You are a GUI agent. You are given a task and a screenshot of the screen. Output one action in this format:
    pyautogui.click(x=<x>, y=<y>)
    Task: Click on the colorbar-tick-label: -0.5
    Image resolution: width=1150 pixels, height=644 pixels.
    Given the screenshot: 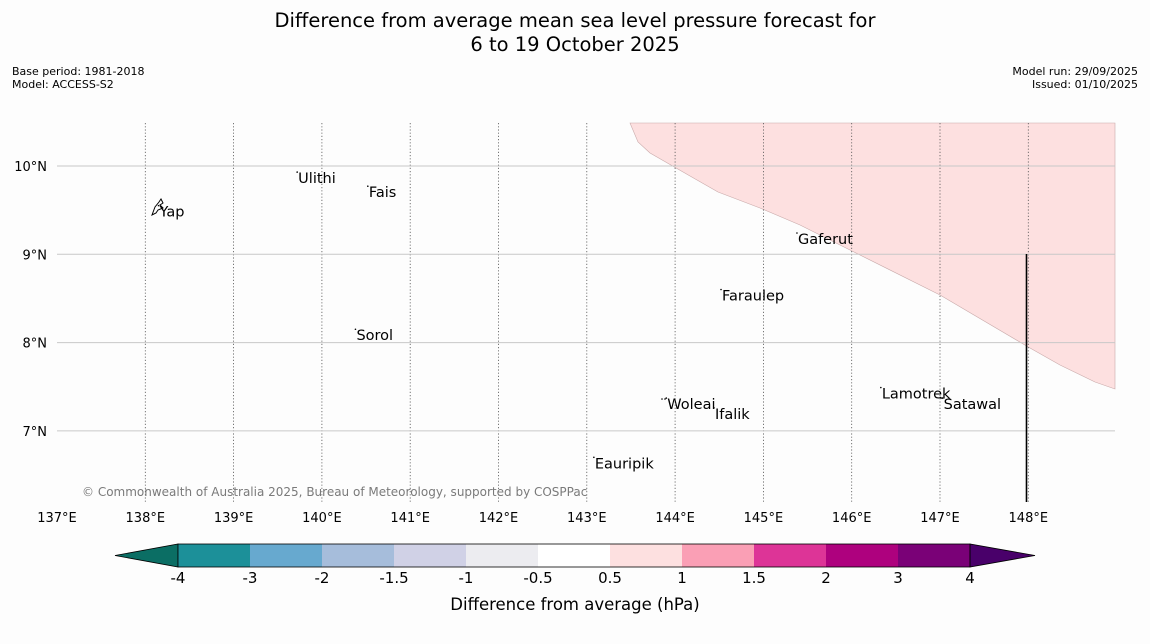 What is the action you would take?
    pyautogui.click(x=537, y=578)
    